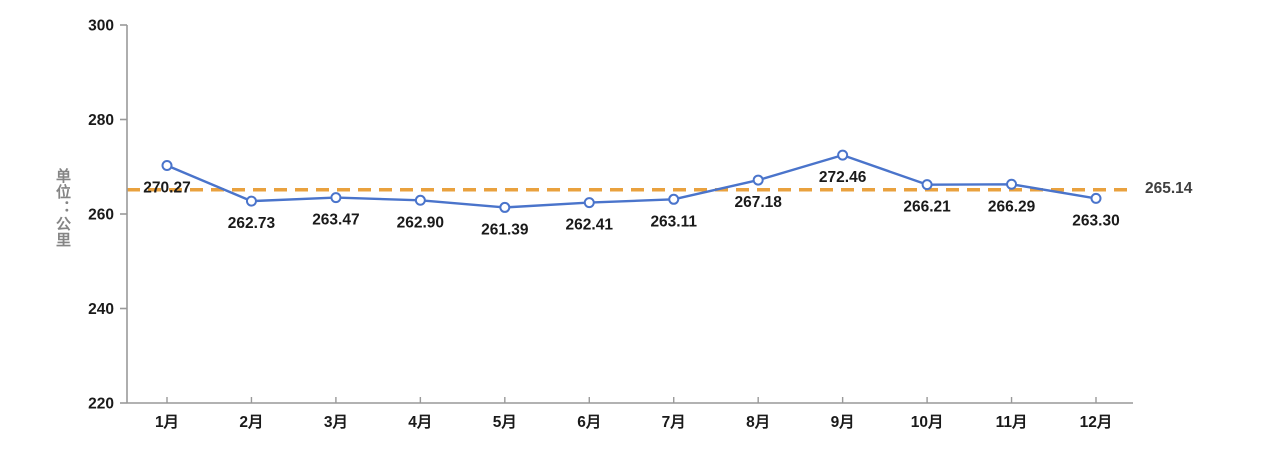 This screenshot has width=1266, height=462. What do you see at coordinates (927, 422) in the screenshot?
I see `x-tick-label: 10月` at bounding box center [927, 422].